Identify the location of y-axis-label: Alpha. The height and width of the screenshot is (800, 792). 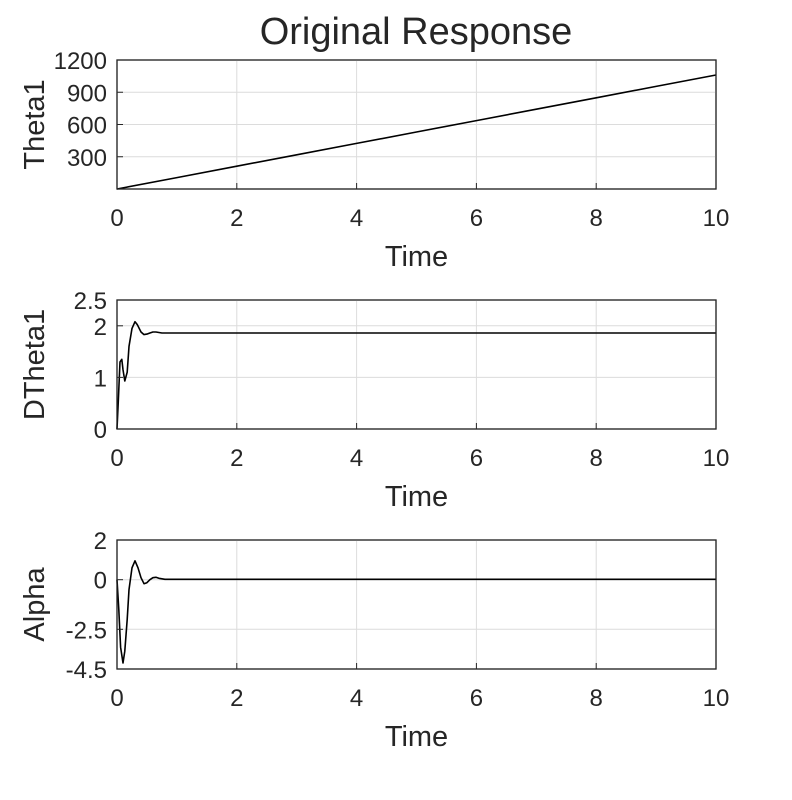
(35, 604).